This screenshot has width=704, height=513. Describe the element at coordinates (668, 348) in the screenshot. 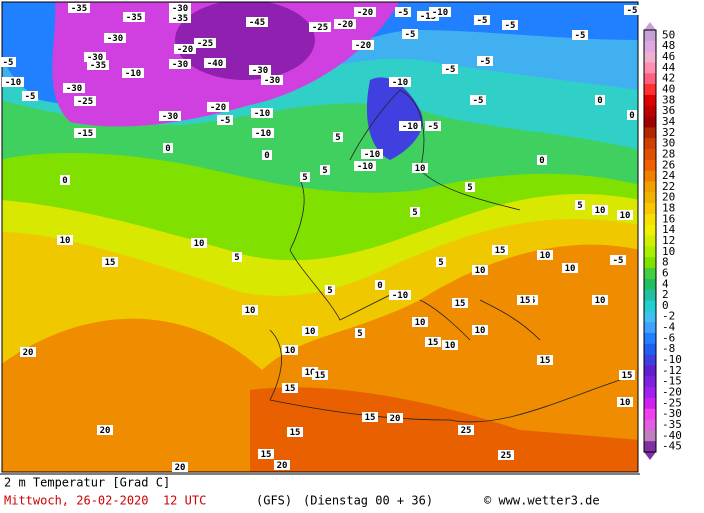

I see `scale-label: -8` at that location.